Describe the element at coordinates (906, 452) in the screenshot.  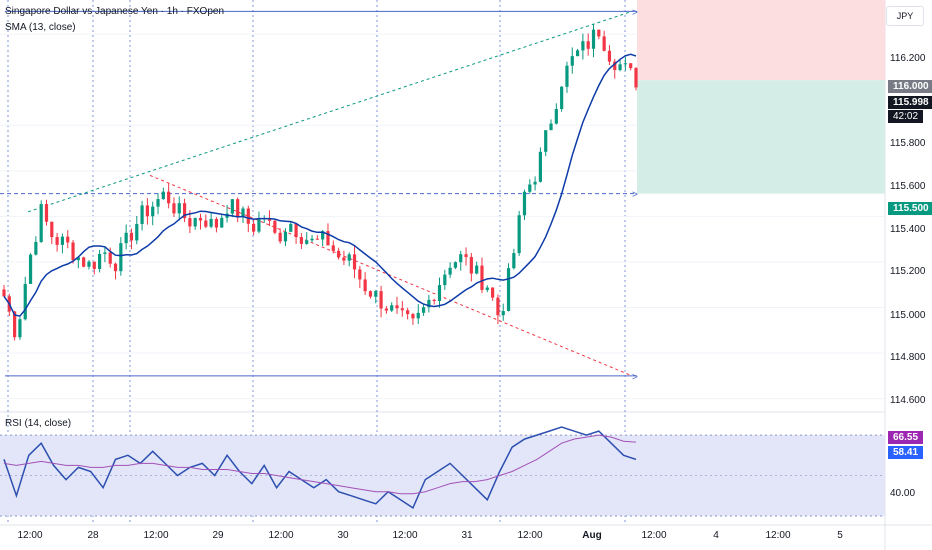
I see `rsi-ma-value-badge: 58.41` at that location.